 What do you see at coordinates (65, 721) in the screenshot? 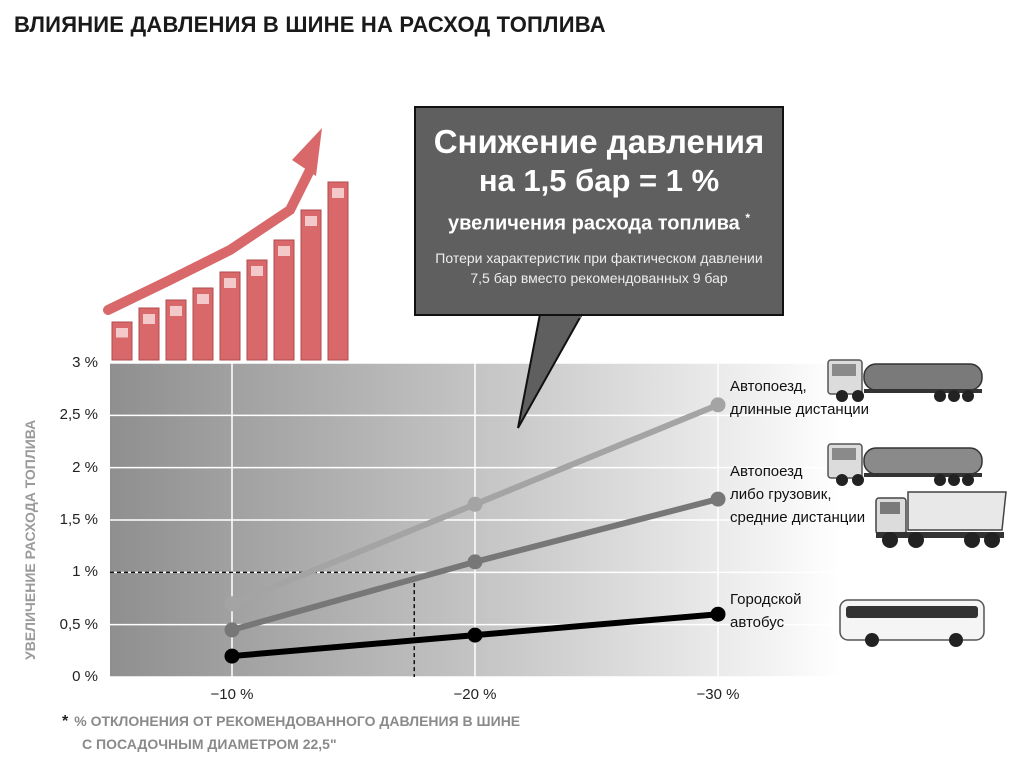
I see `footnote-star: *` at bounding box center [65, 721].